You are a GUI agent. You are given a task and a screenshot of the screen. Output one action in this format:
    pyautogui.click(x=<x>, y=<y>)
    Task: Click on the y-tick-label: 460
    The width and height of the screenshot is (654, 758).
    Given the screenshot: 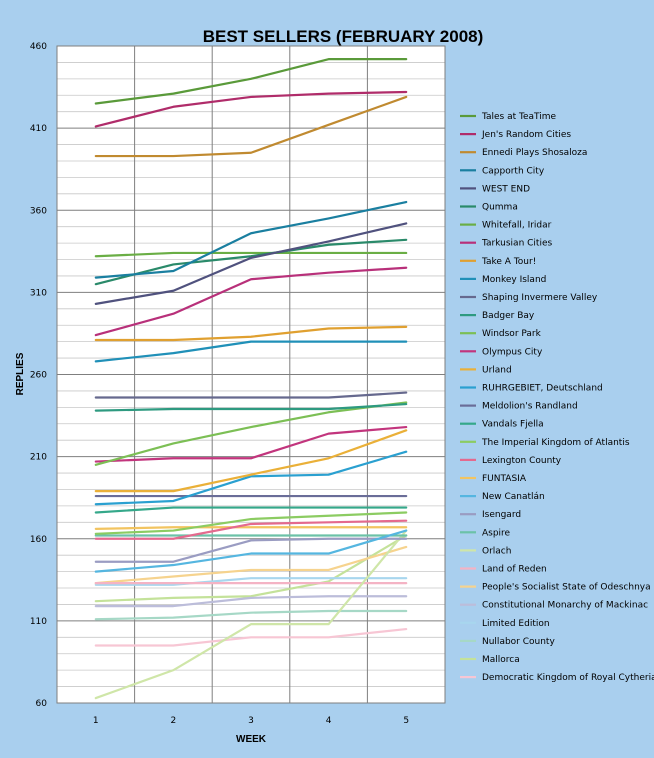 What is the action you would take?
    pyautogui.click(x=38, y=47)
    